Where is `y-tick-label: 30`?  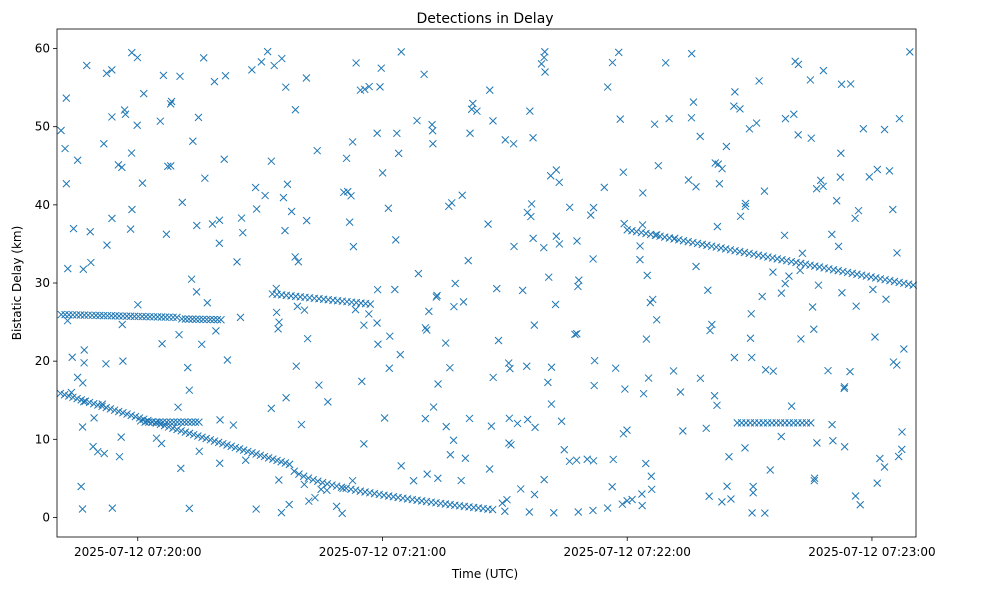 y-tick-label: 30 is located at coordinates (42, 283).